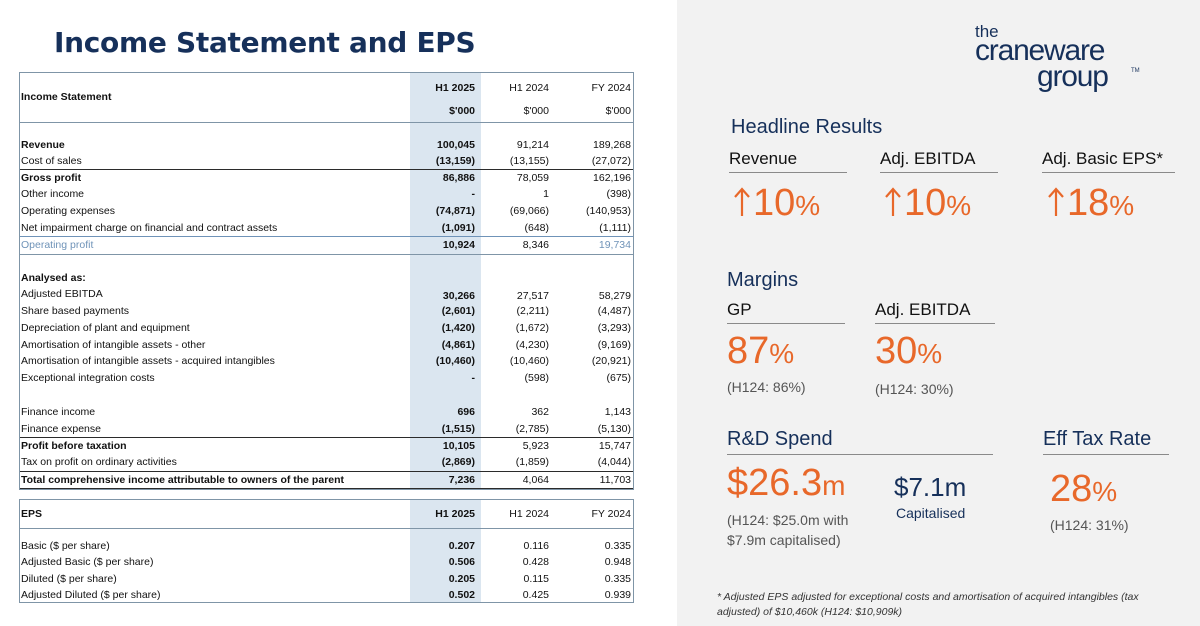 The image size is (1200, 626). I want to click on cell-fy-2024: (1,111), so click(615, 228).